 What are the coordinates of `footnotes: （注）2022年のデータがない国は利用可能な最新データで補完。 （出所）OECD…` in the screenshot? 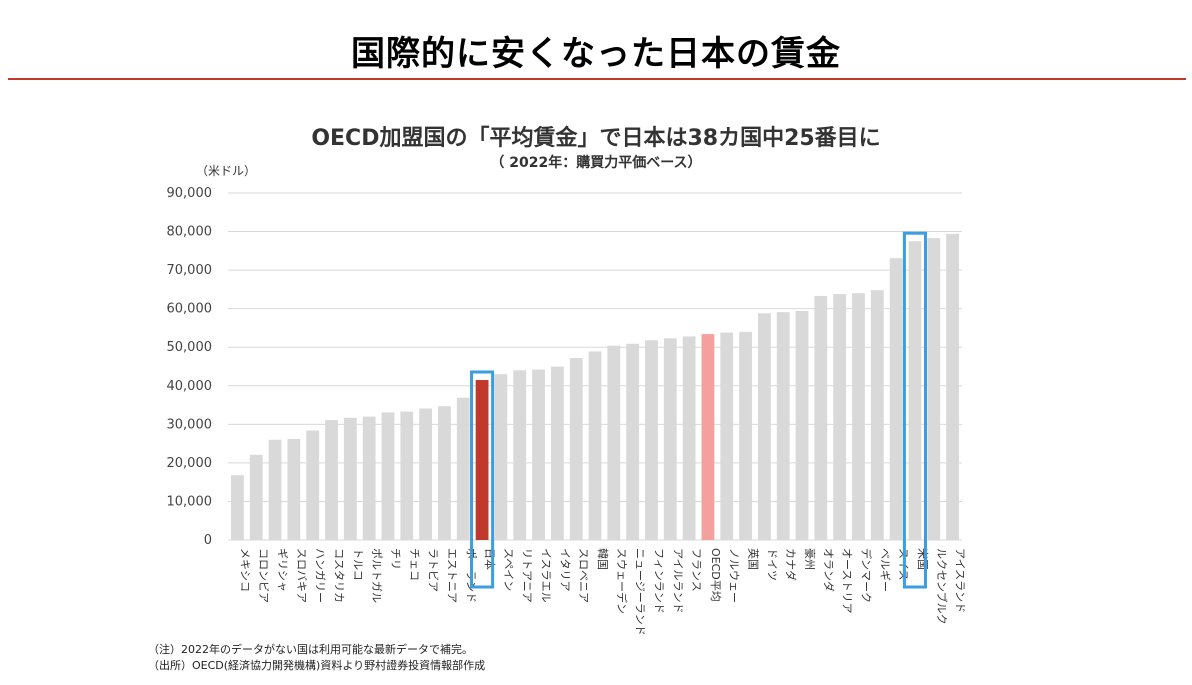 It's located at (316, 658).